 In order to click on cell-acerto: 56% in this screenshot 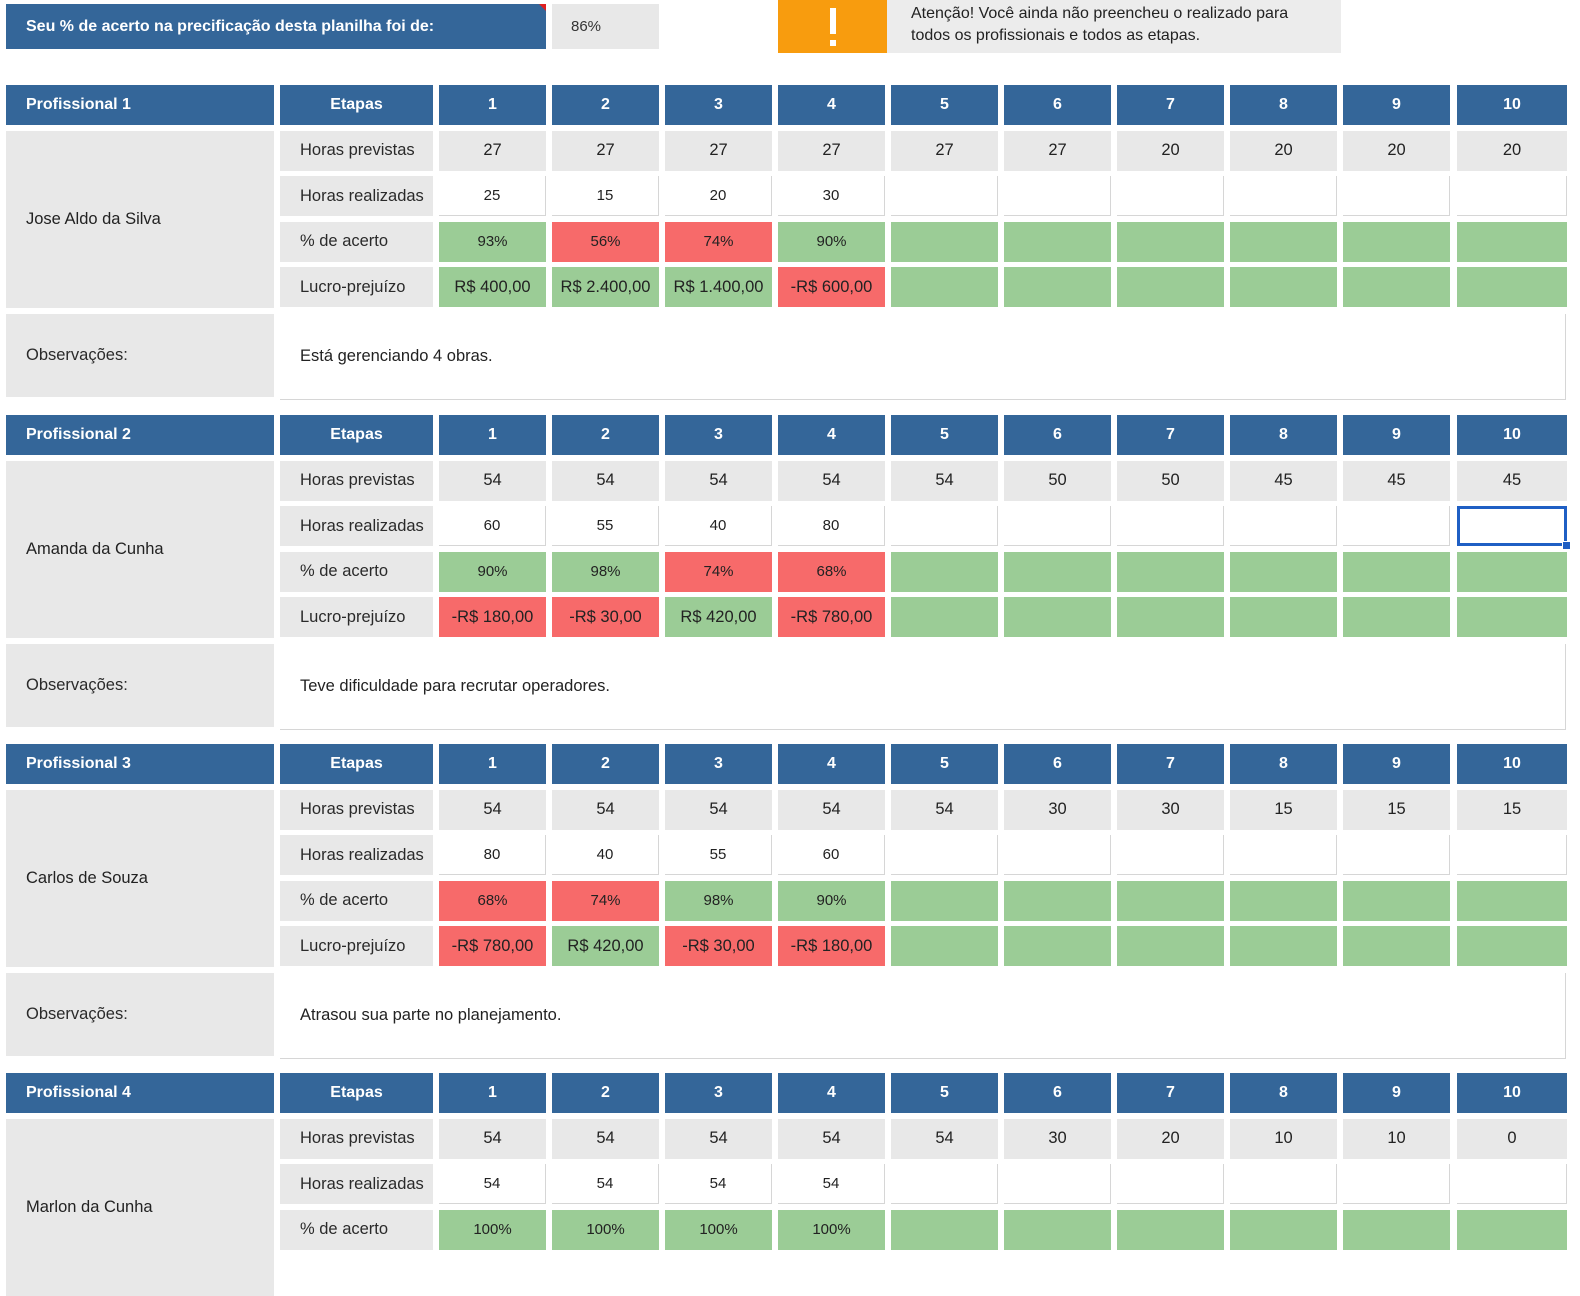, I will do `click(605, 241)`.